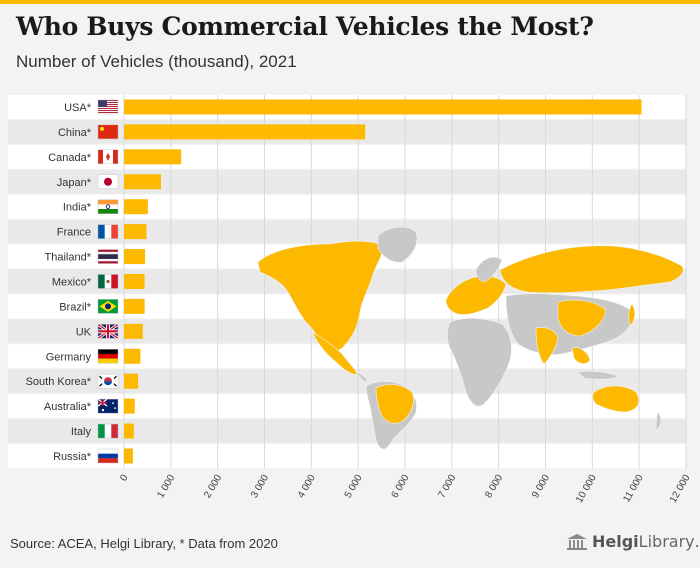 The width and height of the screenshot is (700, 568). Describe the element at coordinates (59, 382) in the screenshot. I see `category-label: South Korea*` at that location.